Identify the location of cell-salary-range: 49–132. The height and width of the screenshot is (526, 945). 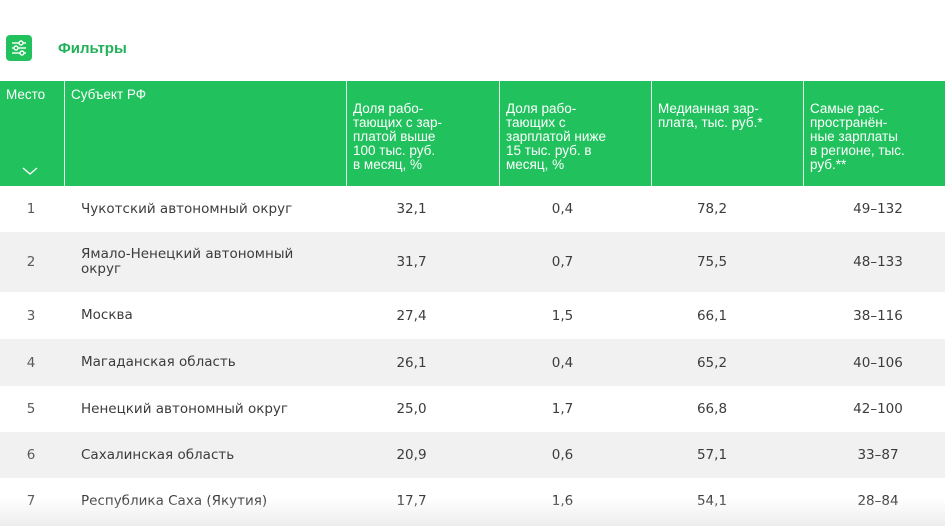
(878, 209).